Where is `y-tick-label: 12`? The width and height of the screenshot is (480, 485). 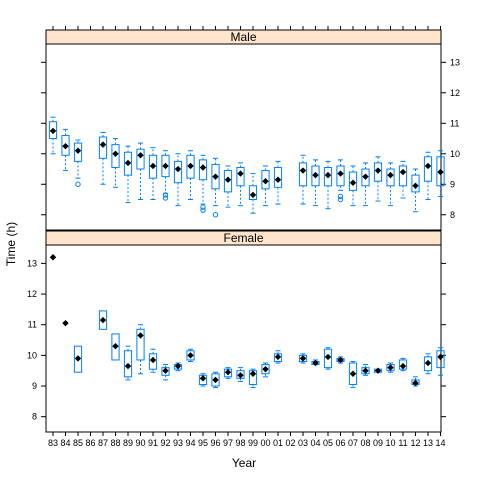
y-tick-label: 12 is located at coordinates (455, 93).